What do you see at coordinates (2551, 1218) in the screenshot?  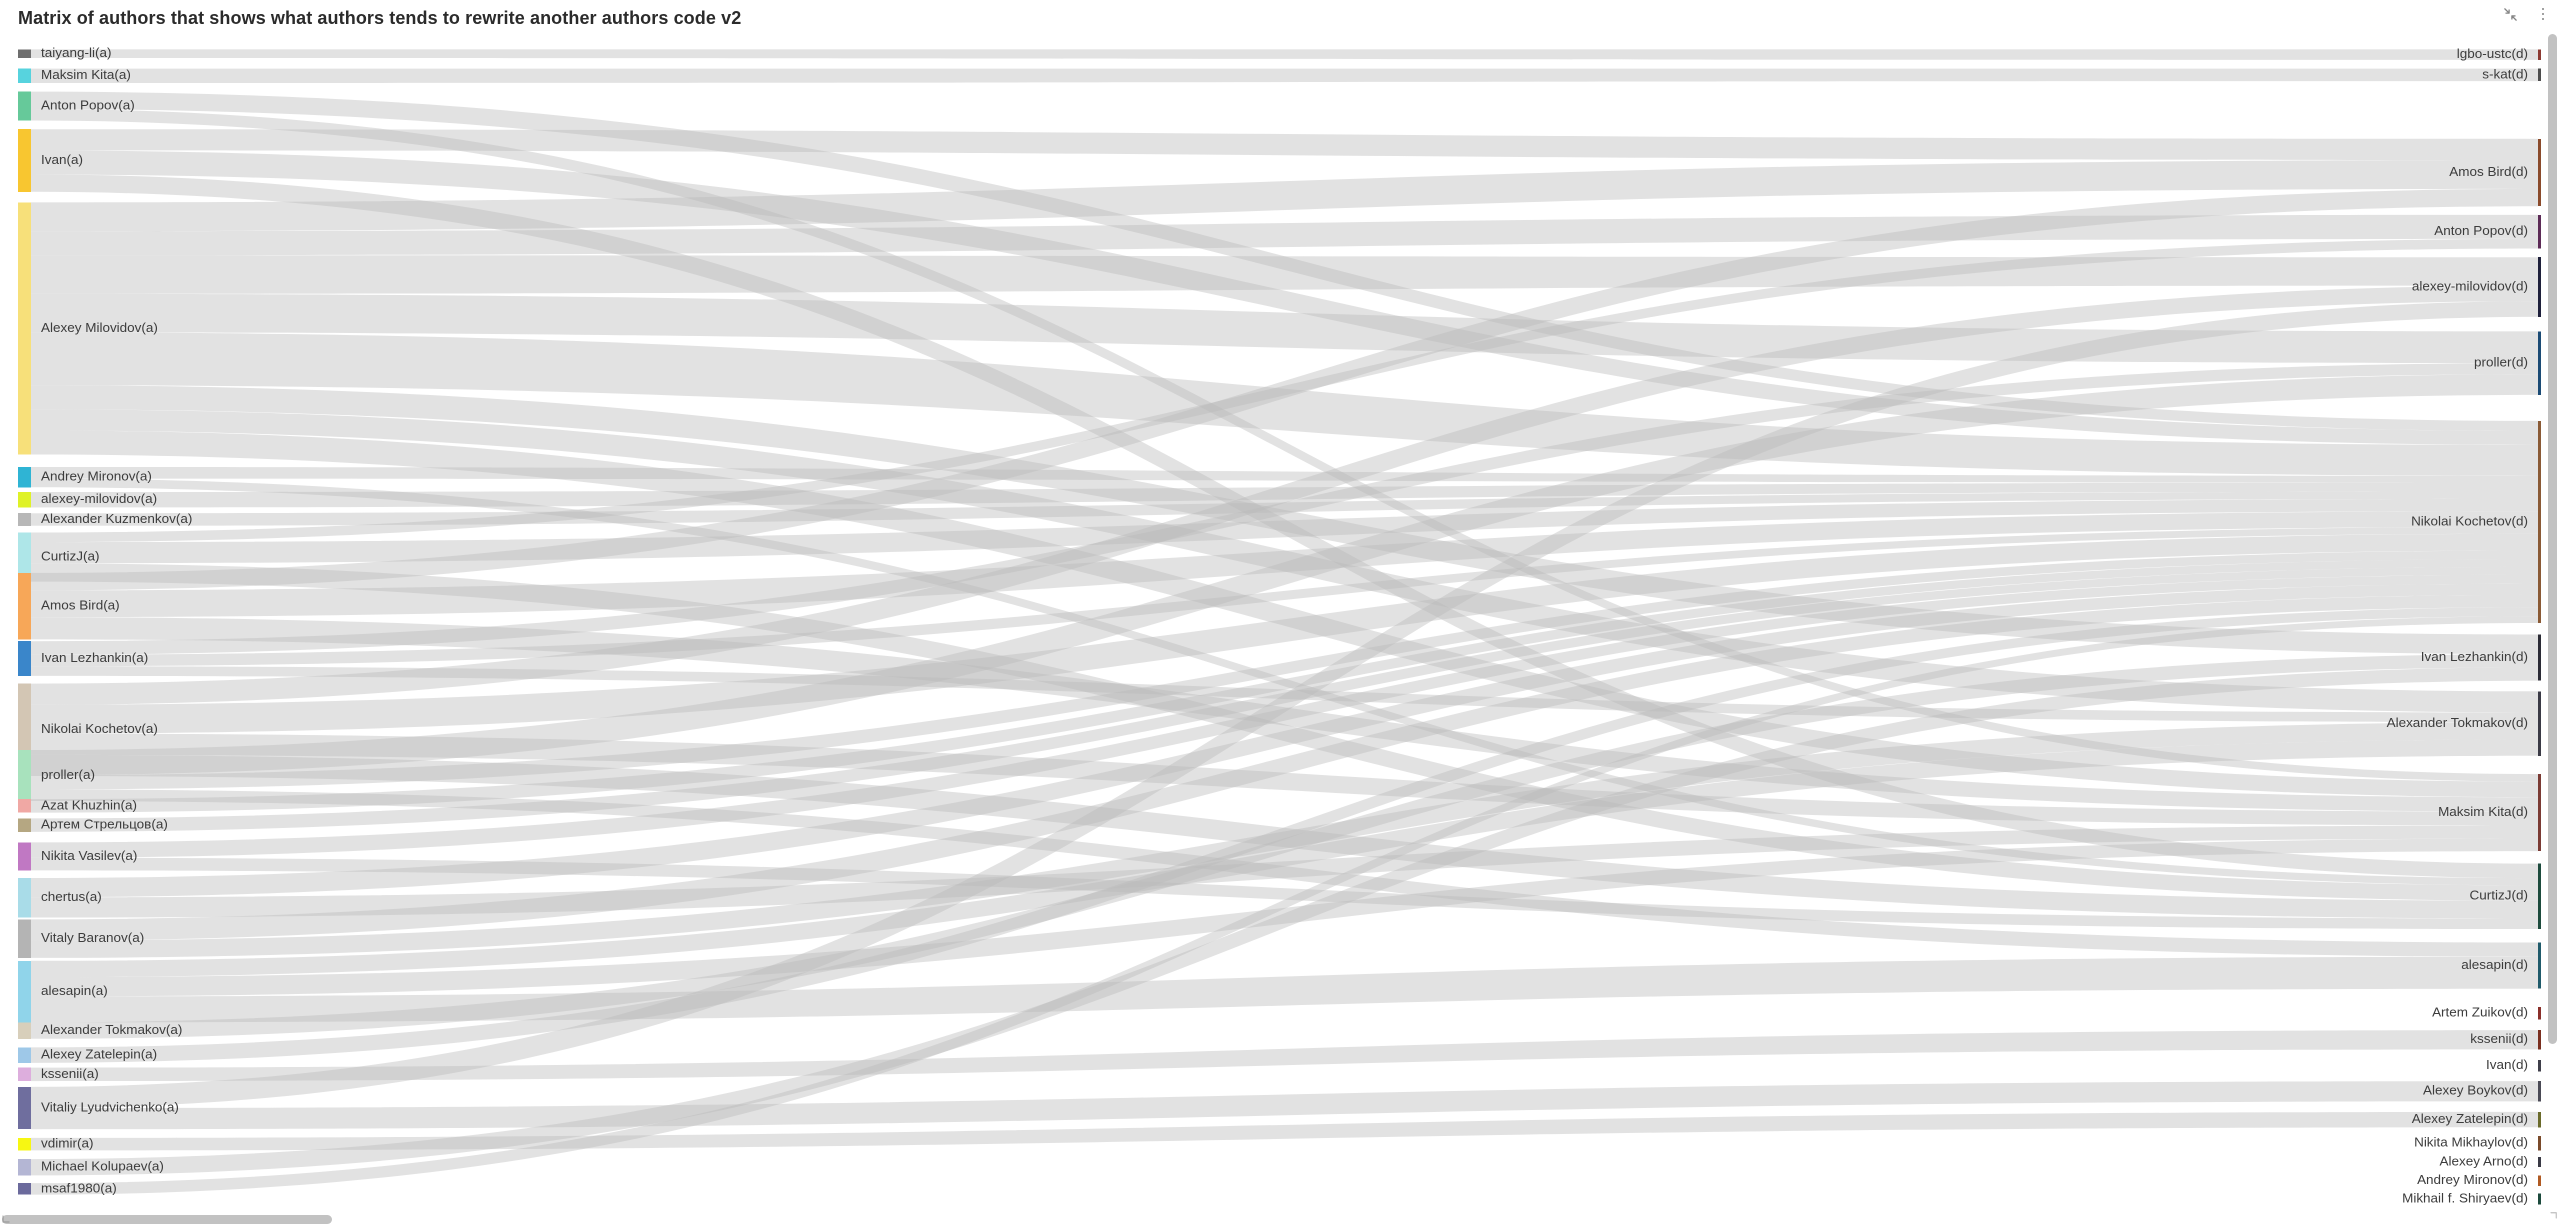 I see `resize-handle-icon` at bounding box center [2551, 1218].